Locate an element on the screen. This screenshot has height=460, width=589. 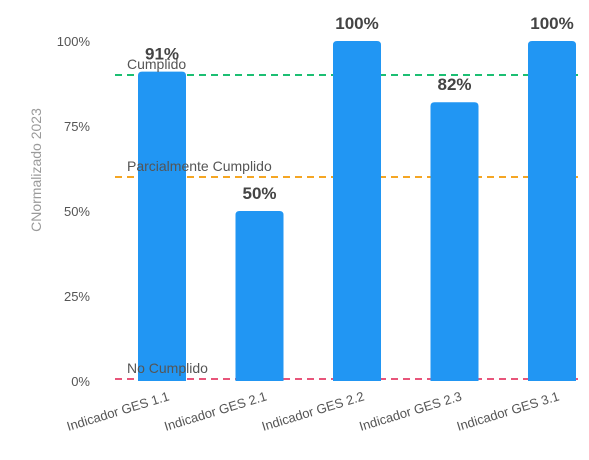
y-axis-ticks: 0% 25% 50% 75% 100% is located at coordinates (74, 211).